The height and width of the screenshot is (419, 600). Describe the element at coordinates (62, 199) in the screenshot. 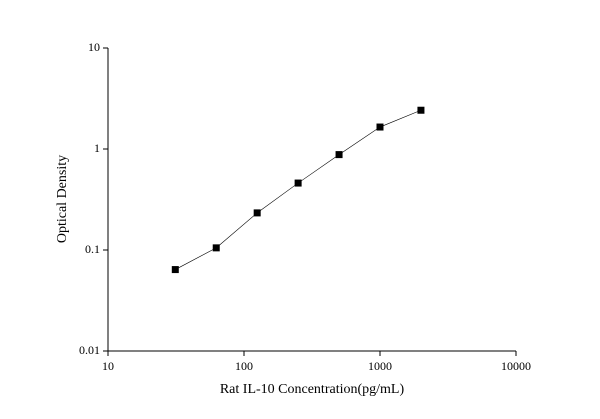

I see `y-axis-title: Optical Density` at that location.